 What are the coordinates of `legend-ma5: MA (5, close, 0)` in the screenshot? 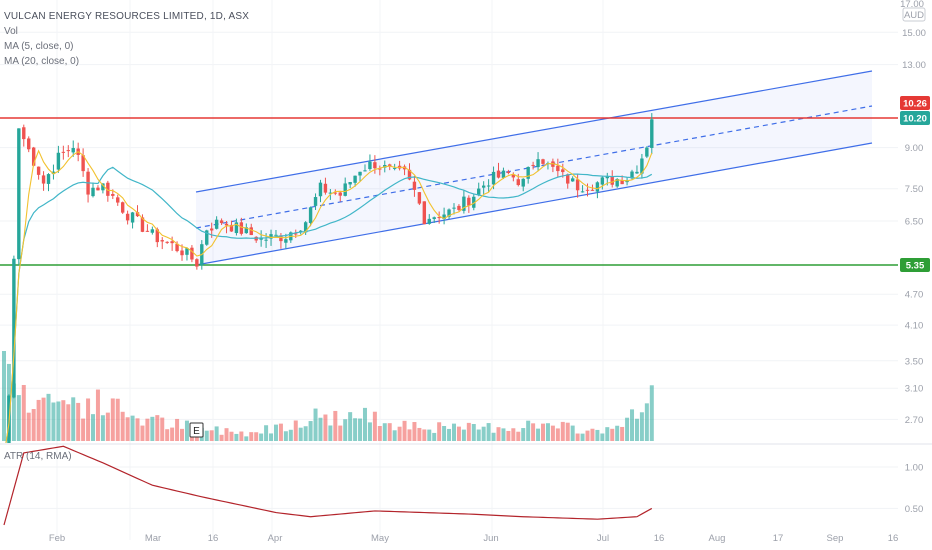 It's located at (39, 46).